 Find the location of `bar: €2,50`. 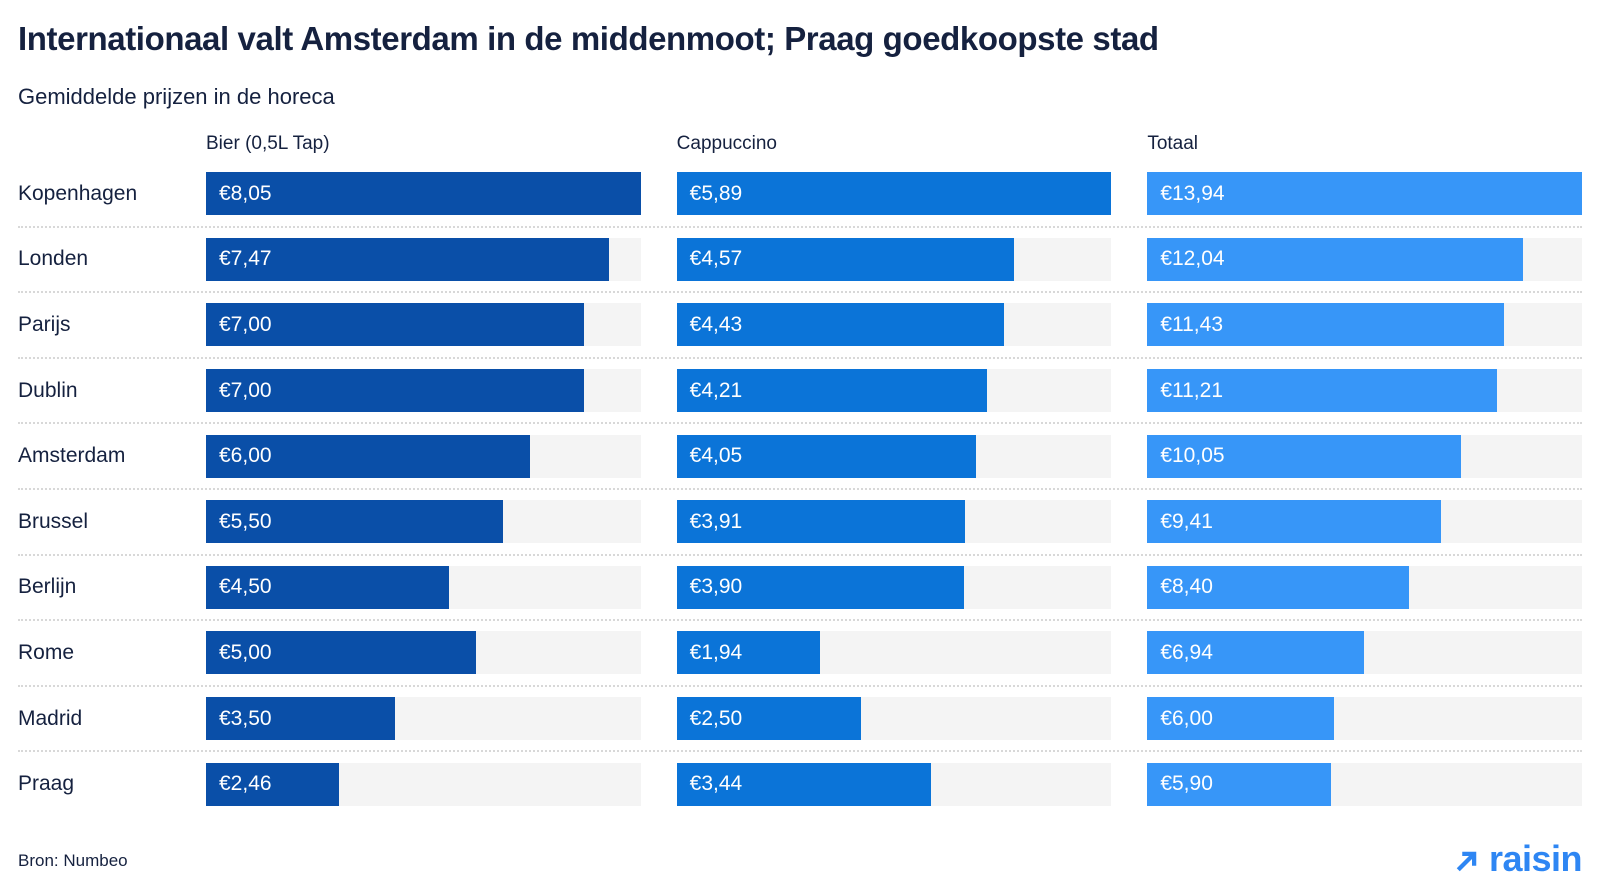

bar: €2,50 is located at coordinates (769, 719).